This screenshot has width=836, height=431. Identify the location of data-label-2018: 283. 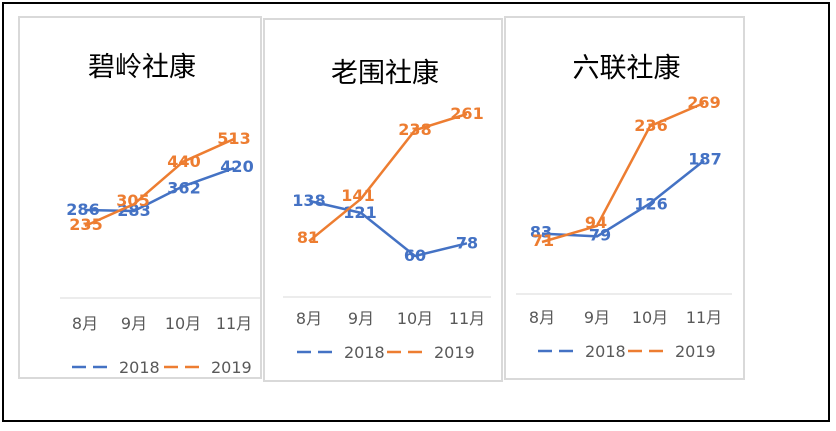
(133, 210).